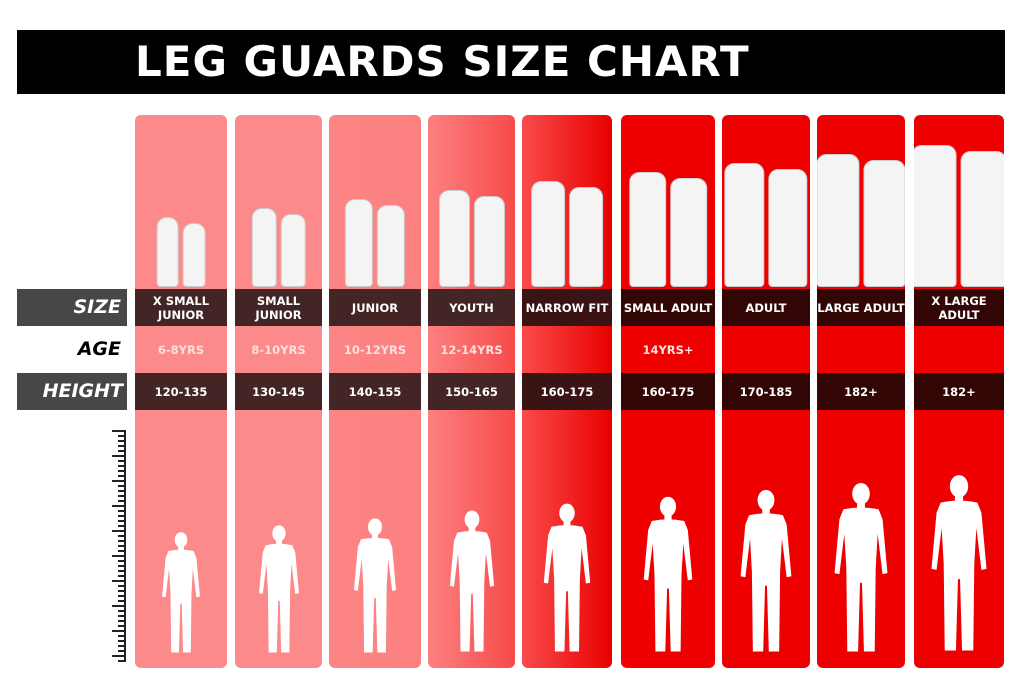 The height and width of the screenshot is (698, 1024). I want to click on size-column: X SMALL JUNIOR 6-8YRS 120-135, so click(181, 391).